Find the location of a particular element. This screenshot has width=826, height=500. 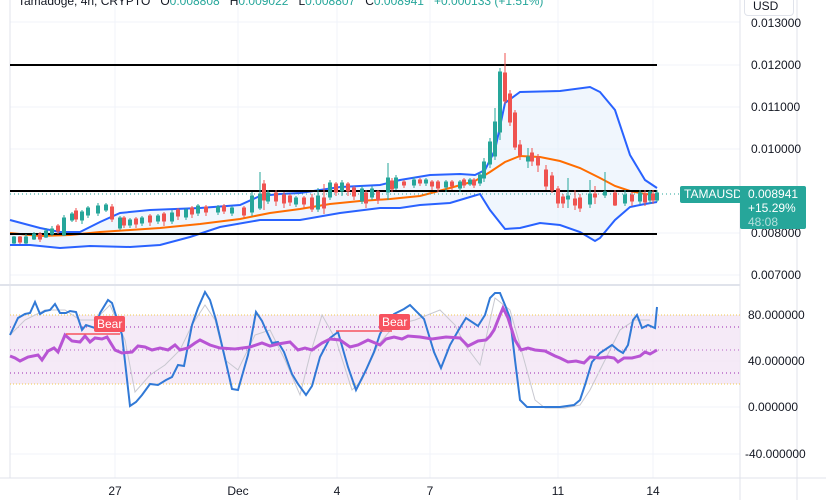

last-price-tag: 0.008941 +15.29% 48:08 is located at coordinates (773, 207).